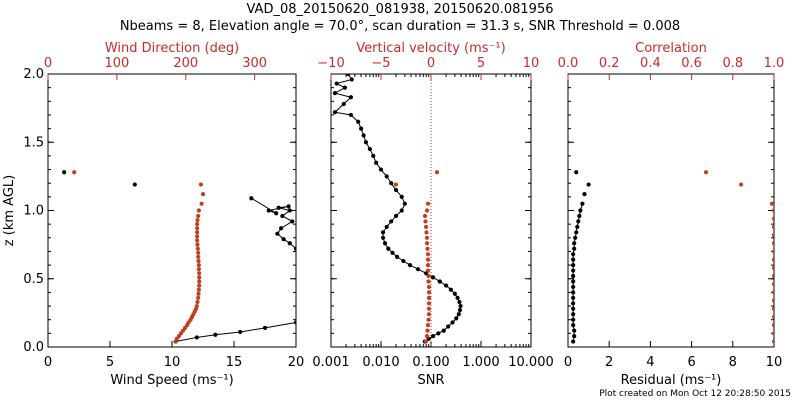  I want to click on y-tick-label: 0.0, so click(33, 347).